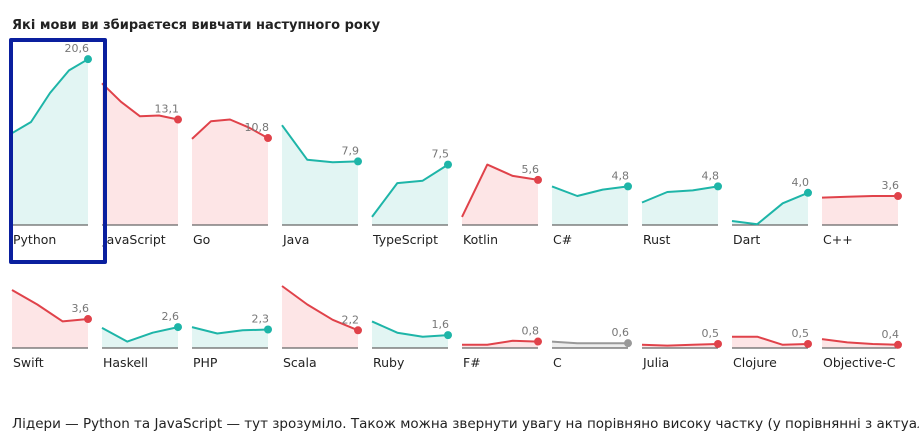 The height and width of the screenshot is (433, 919). Describe the element at coordinates (231, 341) in the screenshot. I see `small-chart-php: 2,3 PHP` at that location.